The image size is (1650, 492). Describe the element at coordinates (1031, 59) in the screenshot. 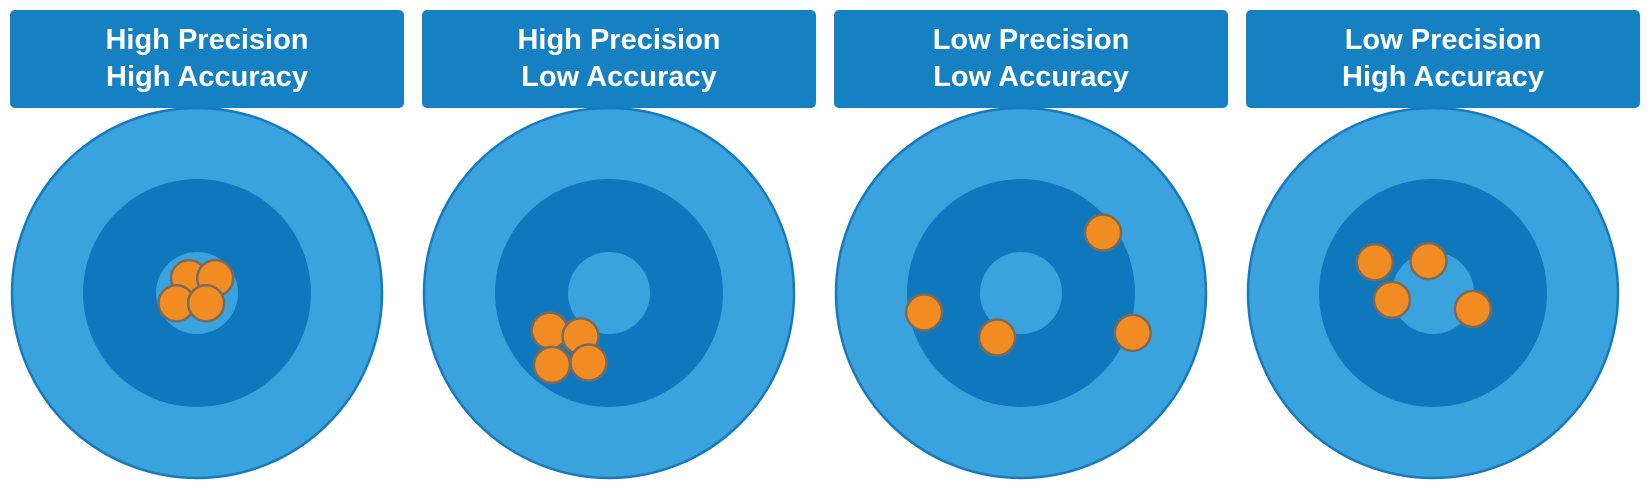

I see `panel-header: Low Precision Low Accuracy` at that location.